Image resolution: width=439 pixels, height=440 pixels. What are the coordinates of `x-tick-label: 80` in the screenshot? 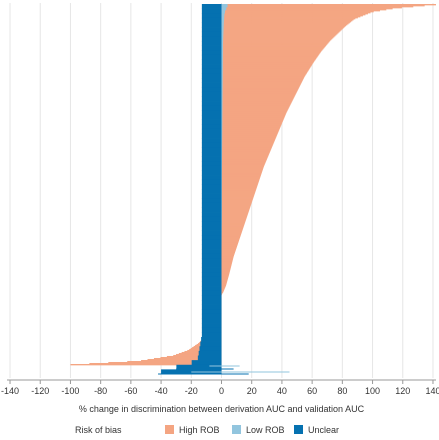 It's located at (342, 391).